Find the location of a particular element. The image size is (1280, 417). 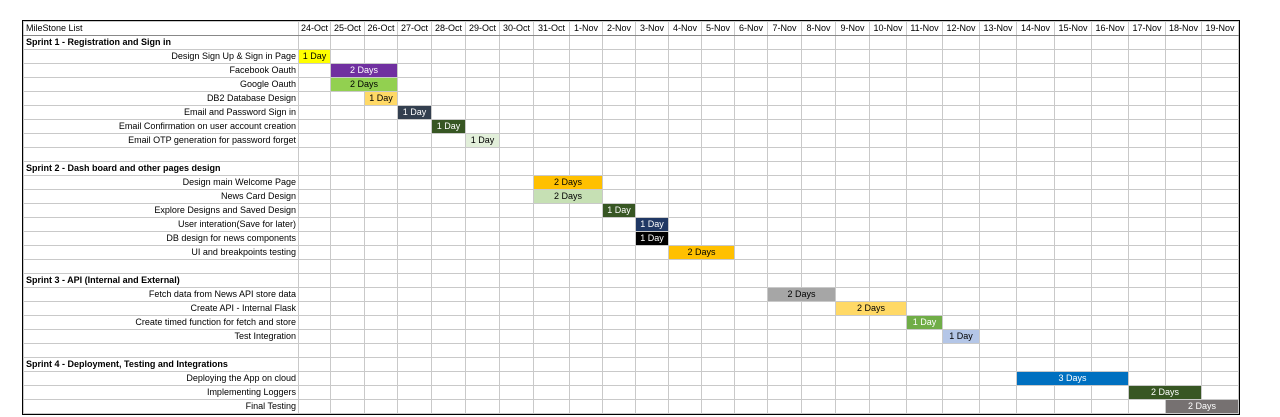

duration-bar: 2 Days is located at coordinates (568, 196).